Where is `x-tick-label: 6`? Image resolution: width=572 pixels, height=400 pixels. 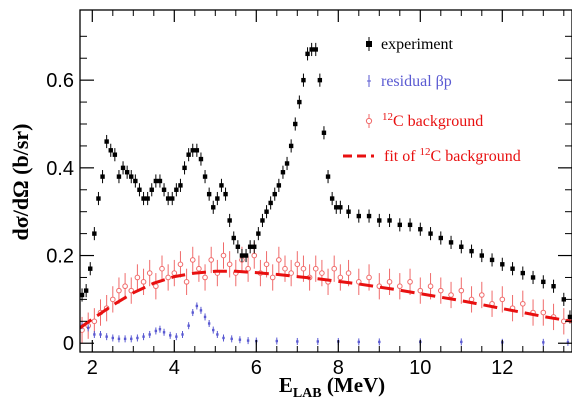 x-tick-label: 6 is located at coordinates (256, 368).